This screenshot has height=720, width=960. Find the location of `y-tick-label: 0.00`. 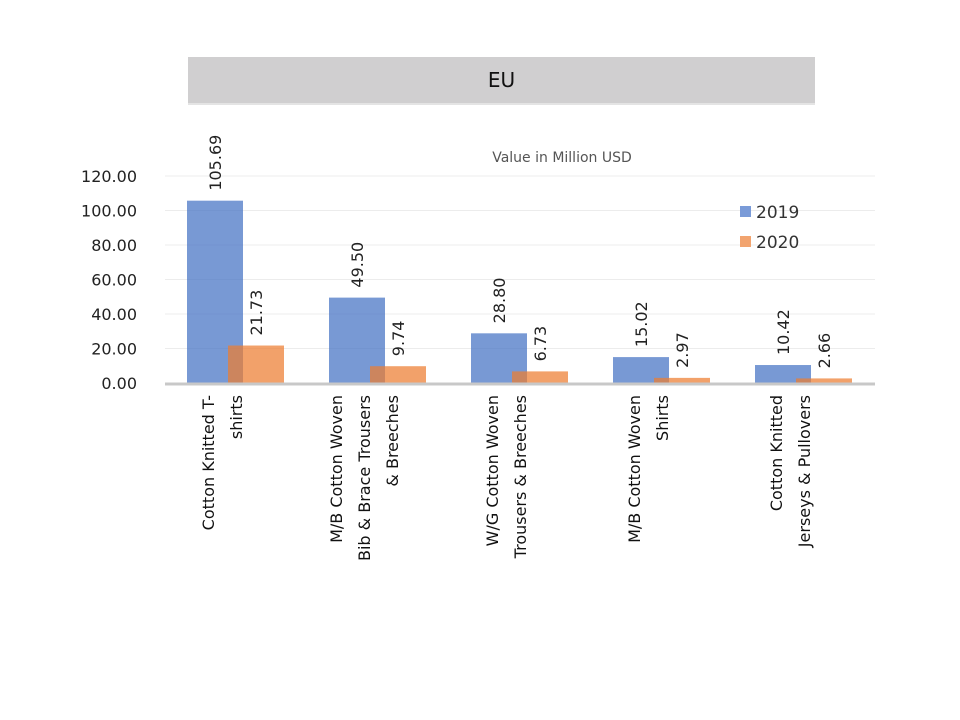

y-tick-label: 0.00 is located at coordinates (119, 383).